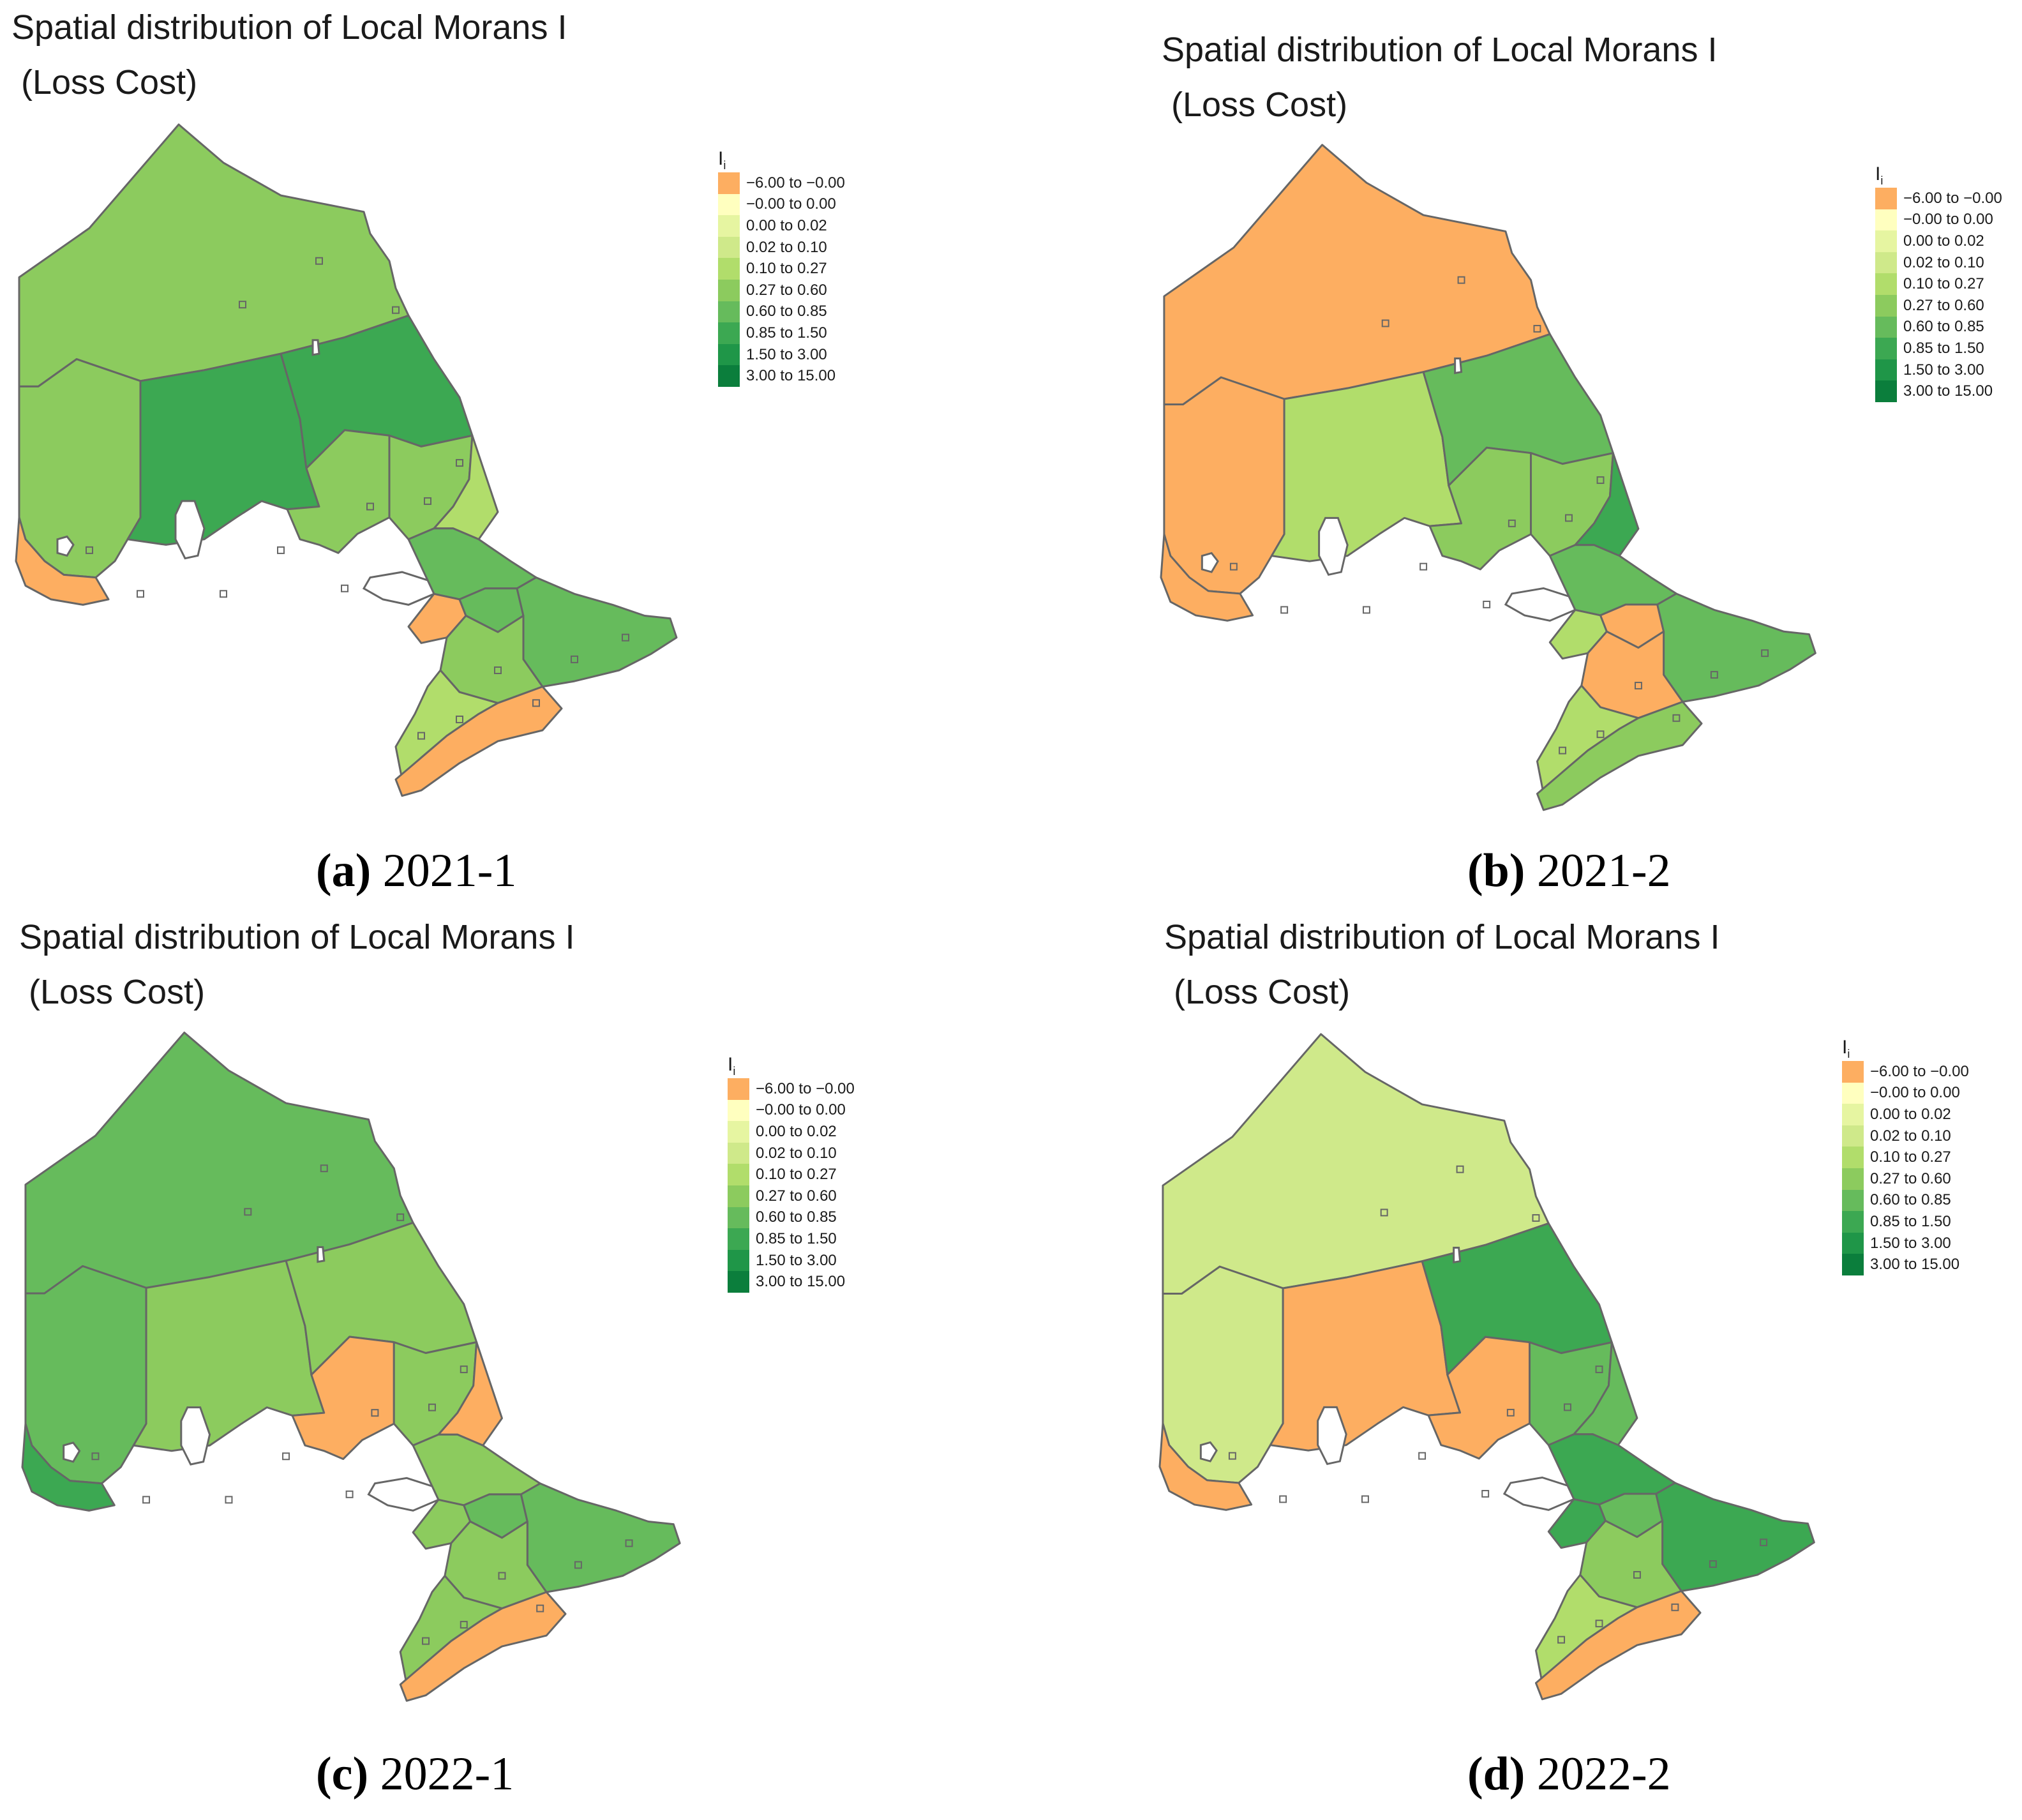  I want to click on legend-item: 0.85 to 1.50, so click(781, 333).